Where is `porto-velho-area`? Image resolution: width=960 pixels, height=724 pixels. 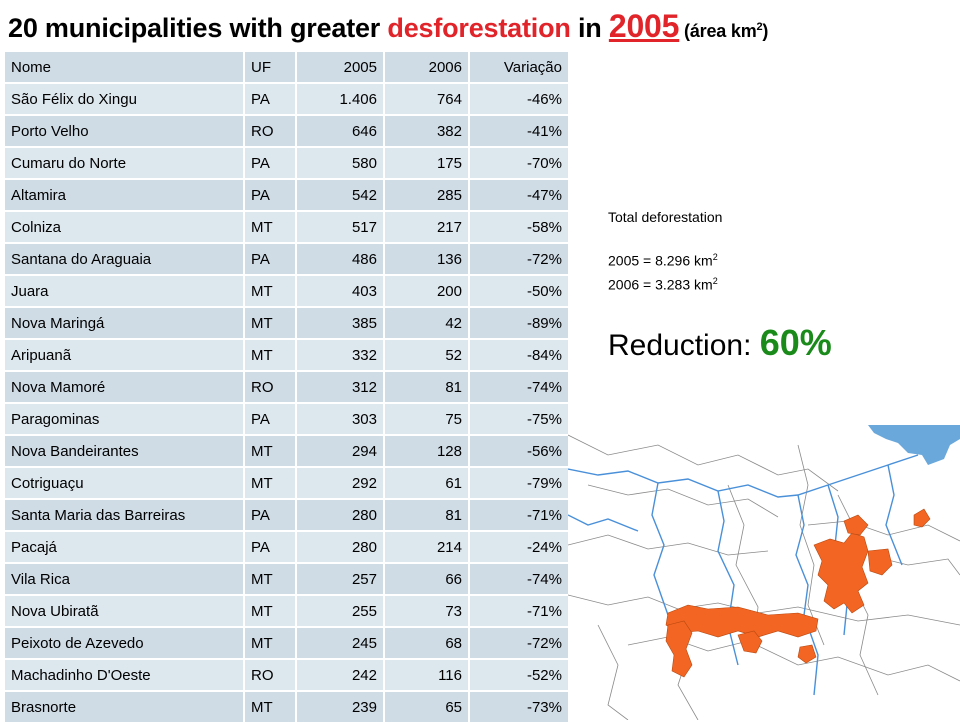
porto-velho-area is located at coordinates (679, 649).